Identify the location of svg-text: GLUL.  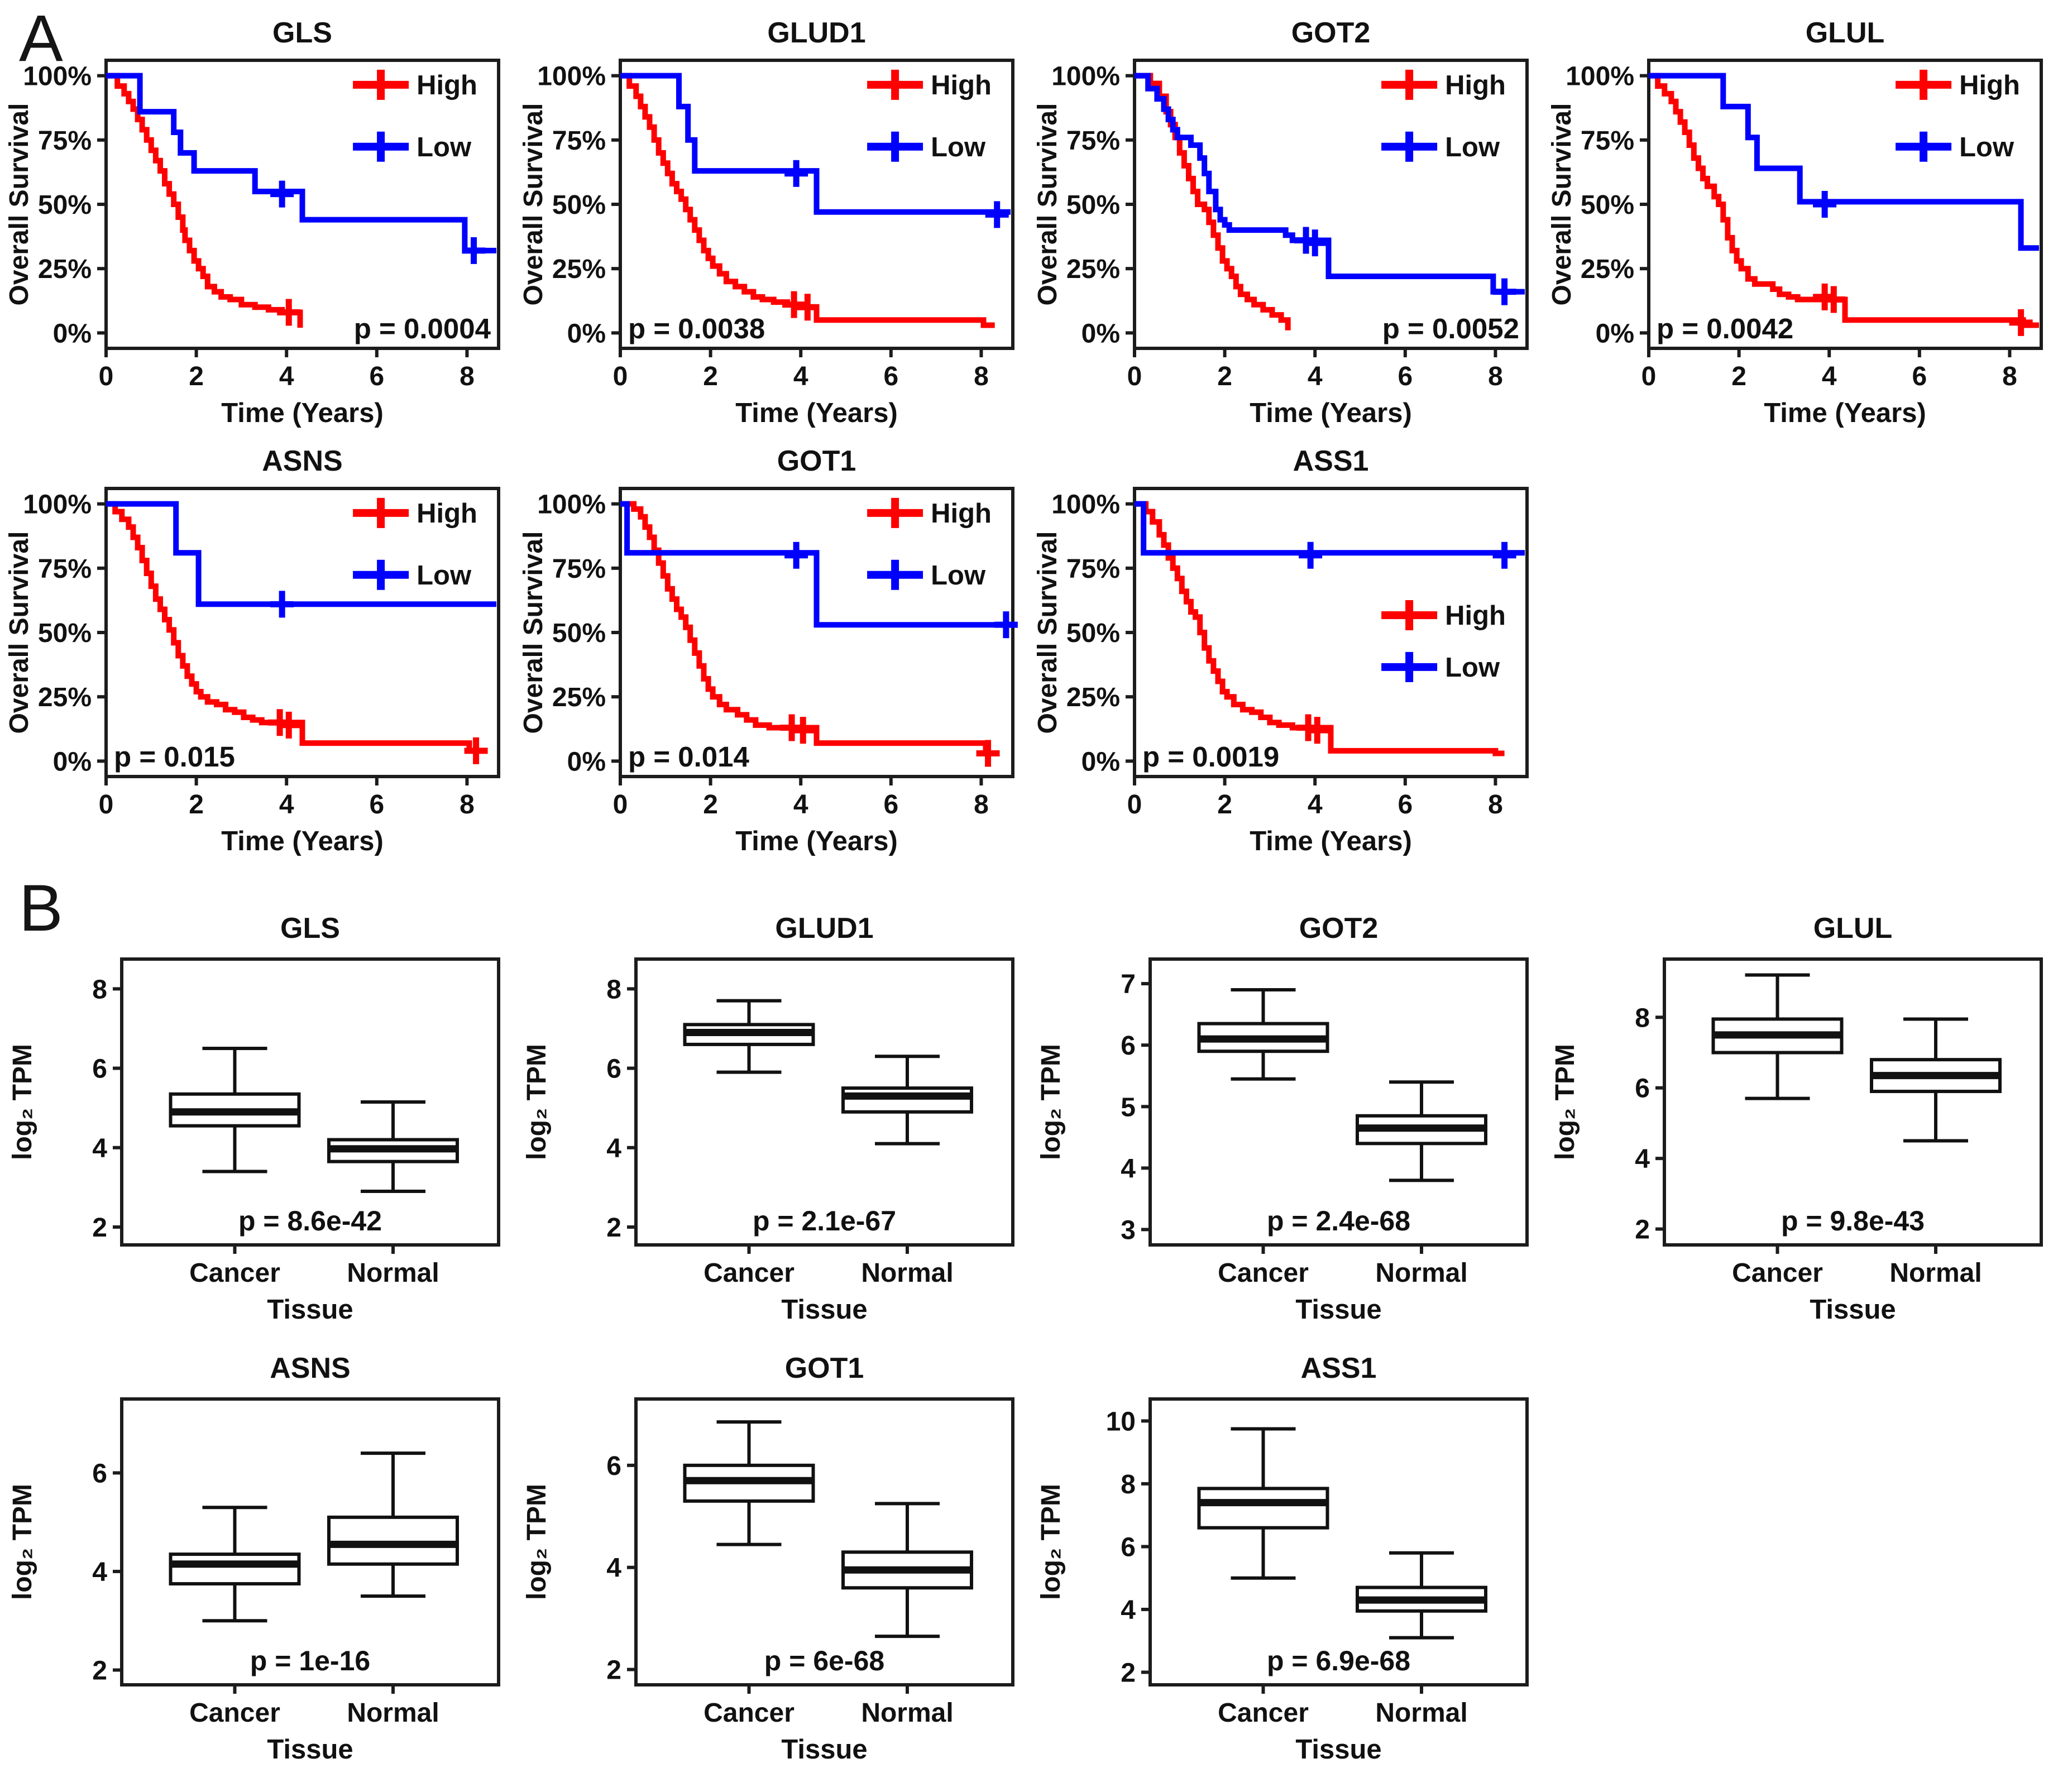
(1845, 33).